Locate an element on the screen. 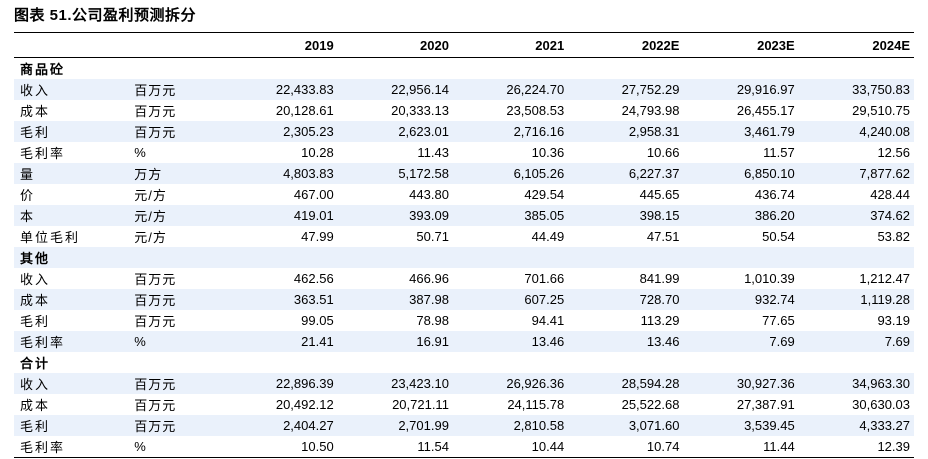 This screenshot has width=928, height=459. value-cell: 20,128.61 is located at coordinates (304, 110).